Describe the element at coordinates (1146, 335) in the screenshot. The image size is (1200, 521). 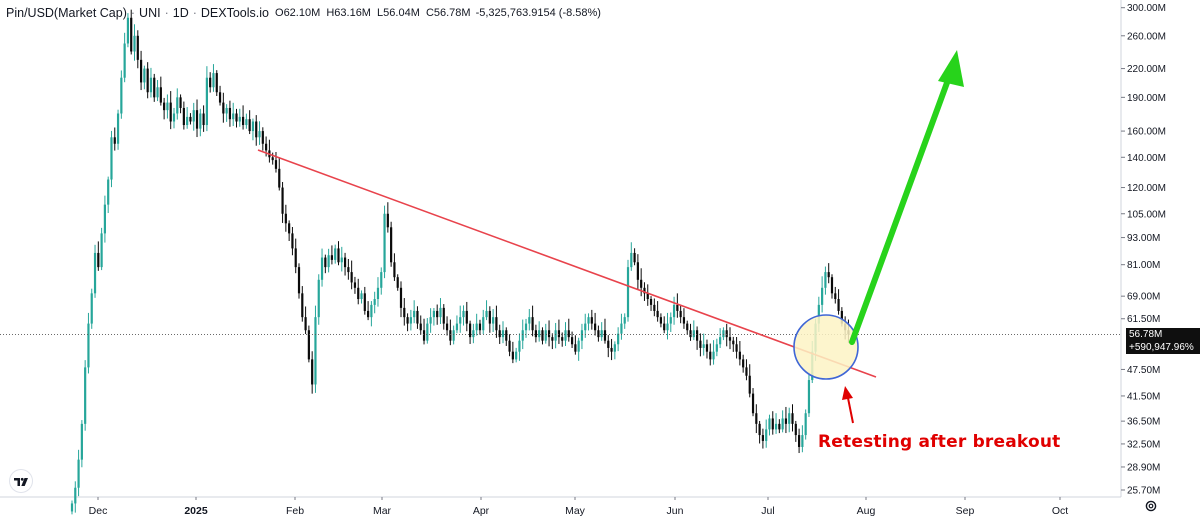
I see `last-price-value: 56.78M` at that location.